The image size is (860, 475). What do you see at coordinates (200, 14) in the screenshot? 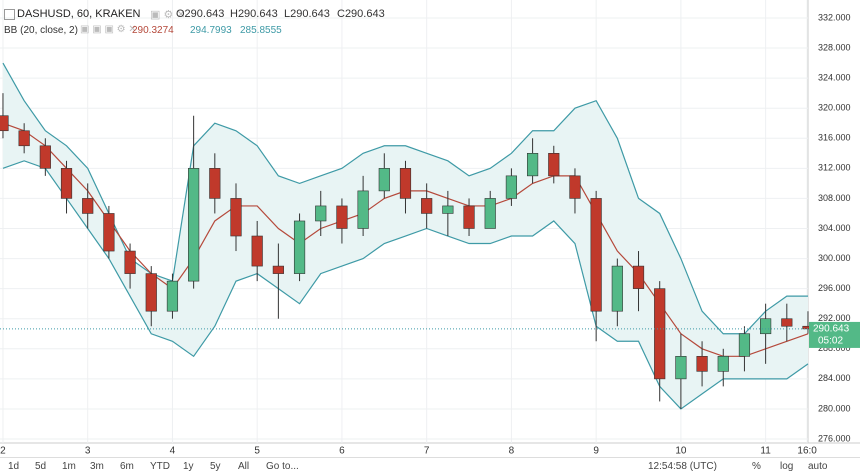
I see `open-value: O290.643` at bounding box center [200, 14].